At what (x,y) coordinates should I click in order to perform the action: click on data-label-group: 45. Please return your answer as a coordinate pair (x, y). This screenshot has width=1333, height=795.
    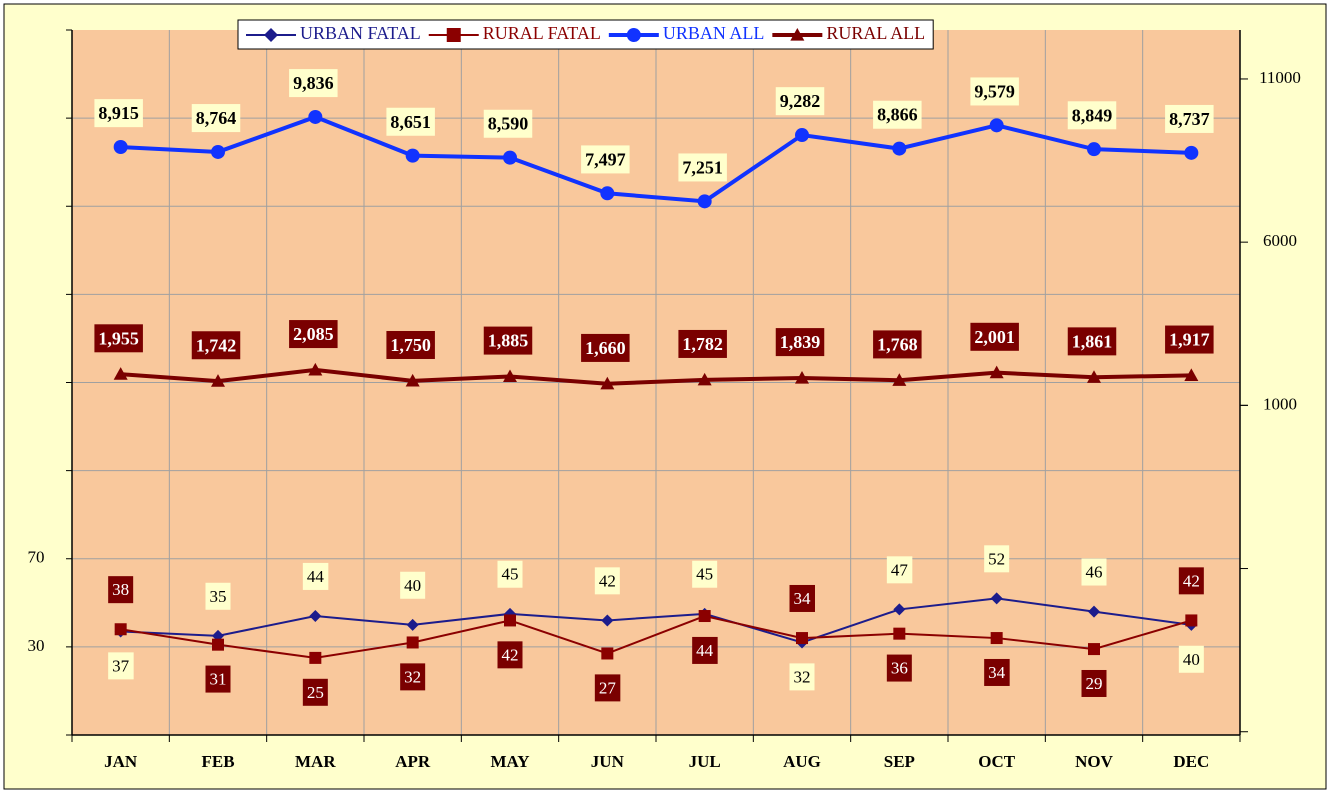
    Looking at the image, I should click on (510, 574).